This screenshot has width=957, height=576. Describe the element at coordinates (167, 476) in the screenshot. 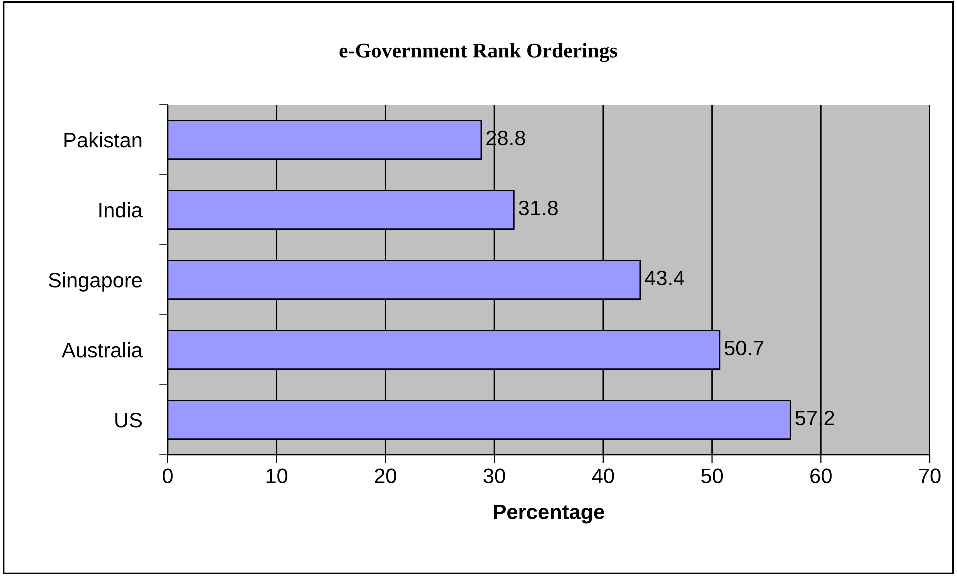

I see `x-tick-label: 0` at that location.